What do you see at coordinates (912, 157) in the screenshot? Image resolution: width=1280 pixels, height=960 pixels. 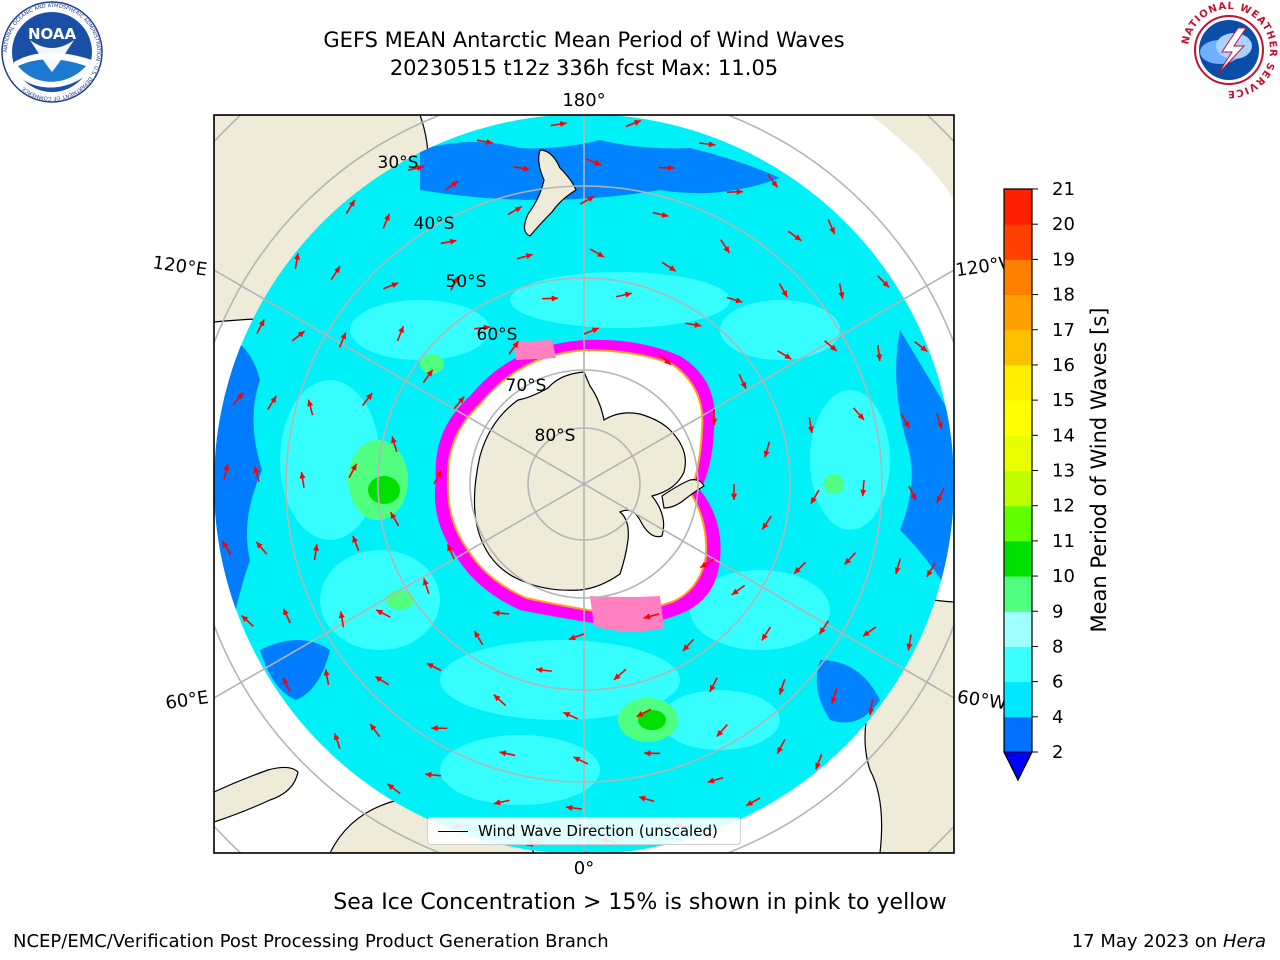 I see `land-ne-corner` at bounding box center [912, 157].